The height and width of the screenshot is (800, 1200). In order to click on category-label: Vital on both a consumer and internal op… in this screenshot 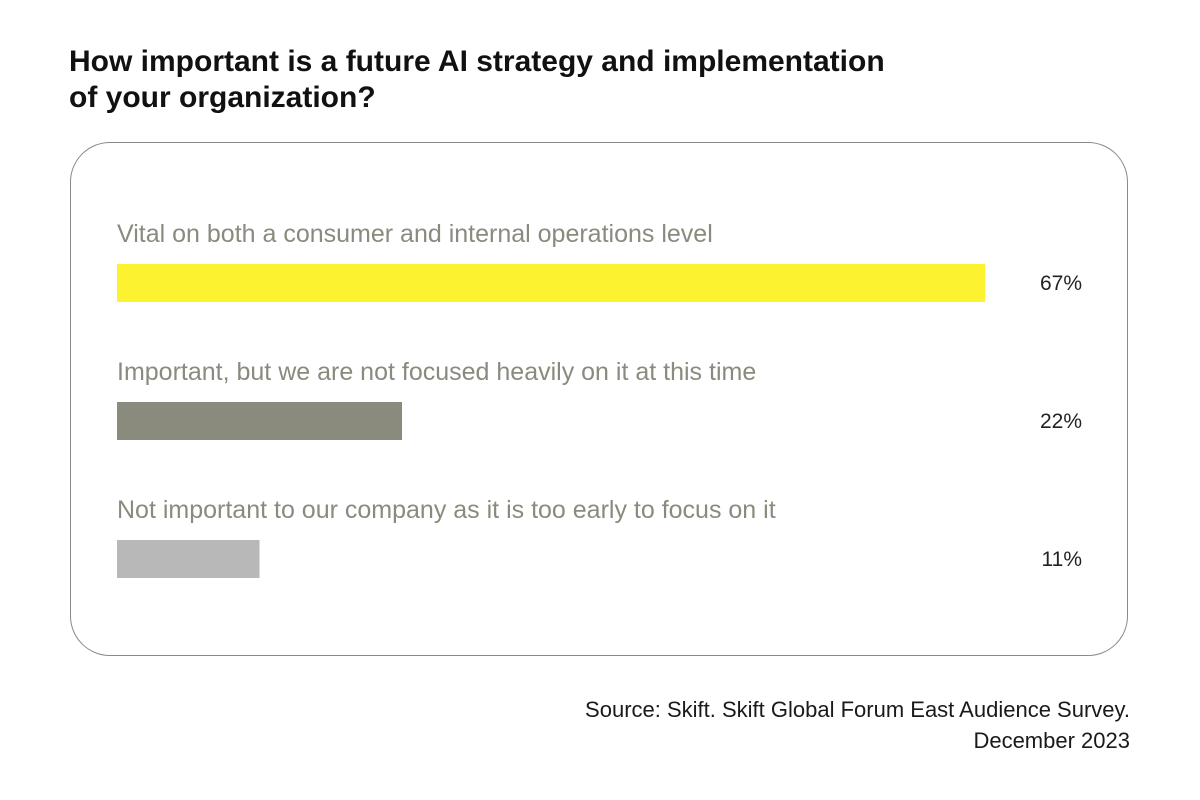, I will do `click(415, 234)`.